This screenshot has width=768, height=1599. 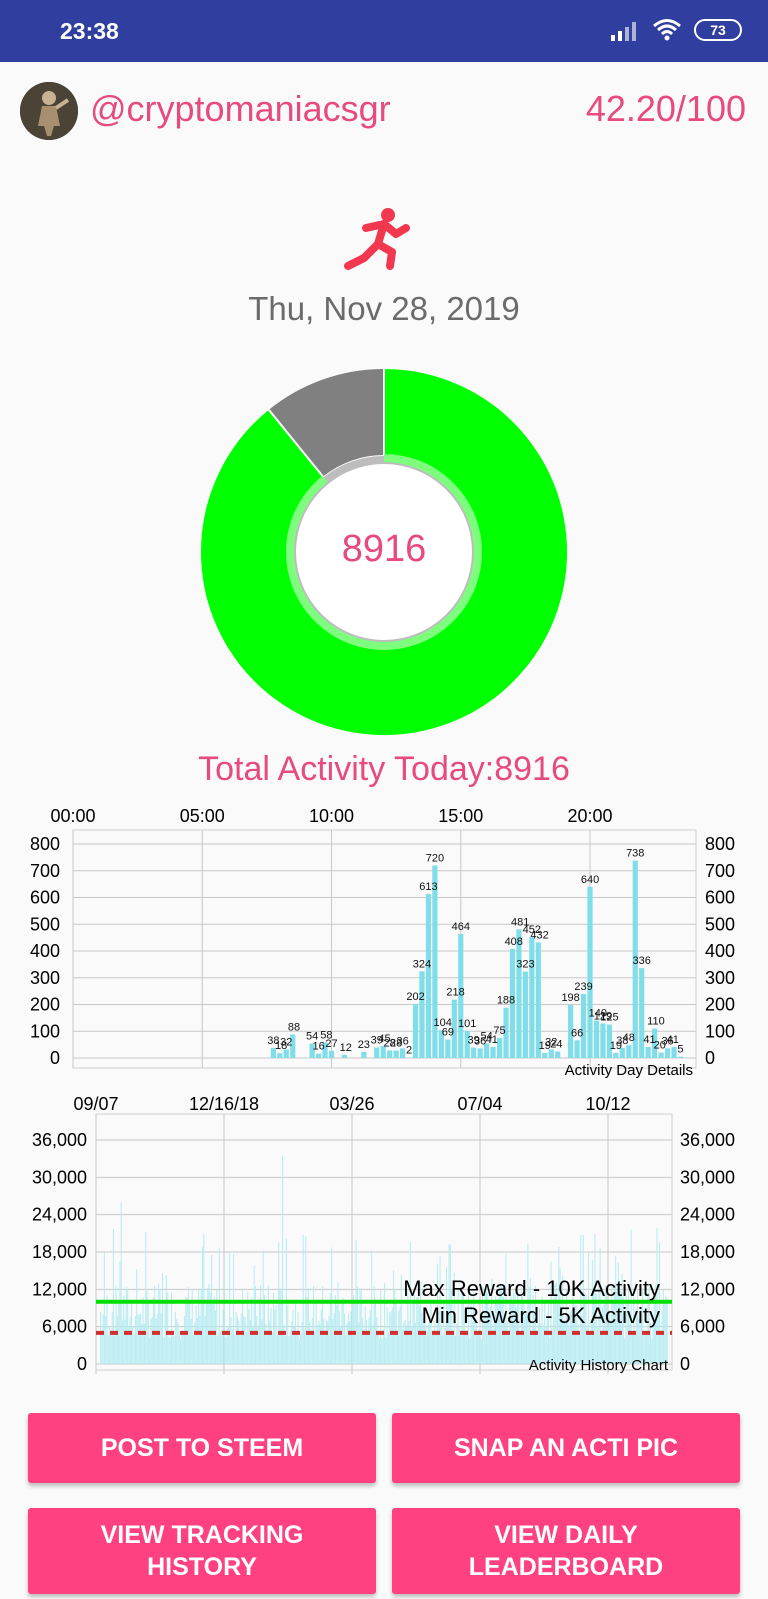 What do you see at coordinates (623, 31) in the screenshot?
I see `signal-icon` at bounding box center [623, 31].